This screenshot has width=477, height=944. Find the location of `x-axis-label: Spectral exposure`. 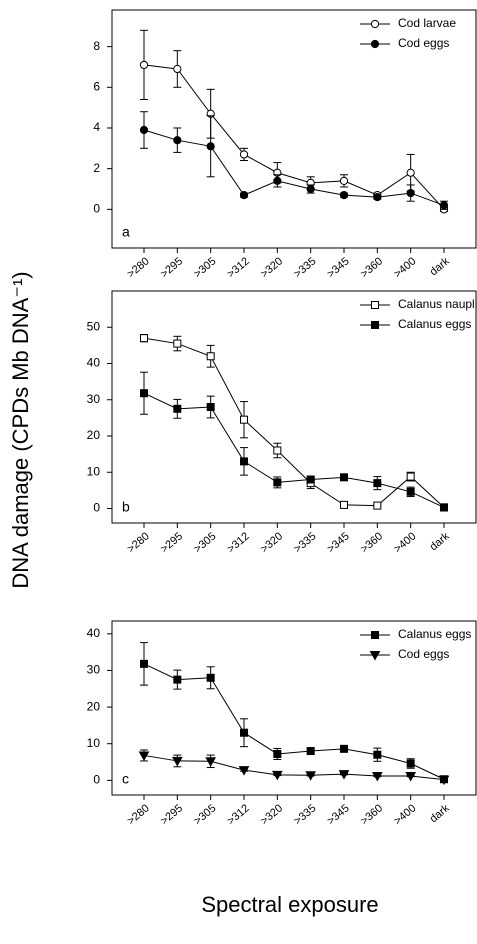

x-axis-label: Spectral exposure is located at coordinates (289, 904).